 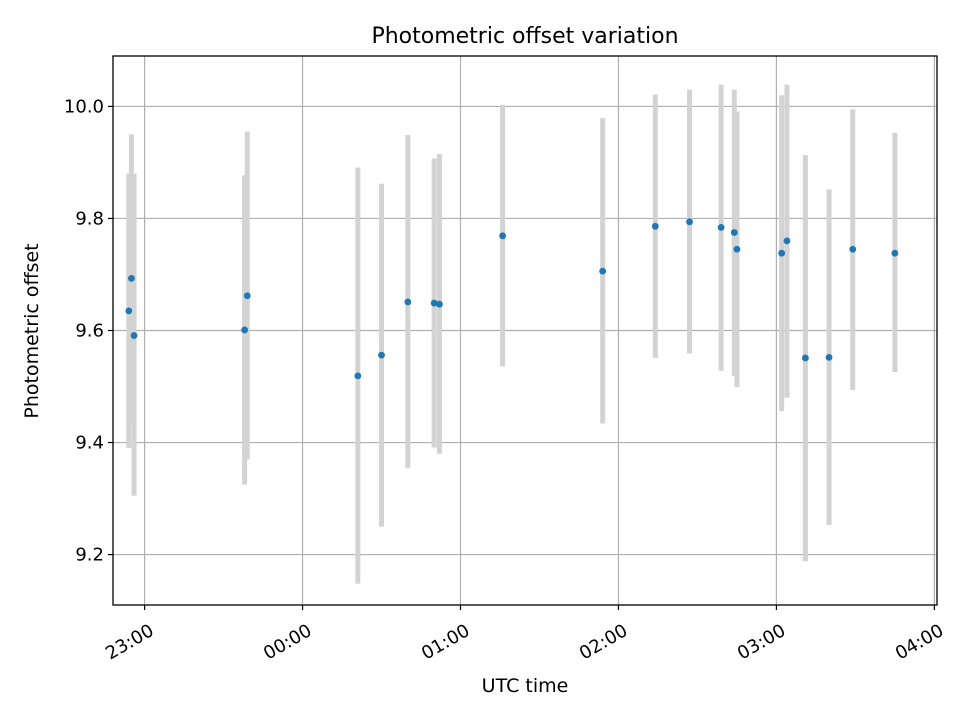 I want to click on y-tick-label: 9.6, so click(x=89, y=331).